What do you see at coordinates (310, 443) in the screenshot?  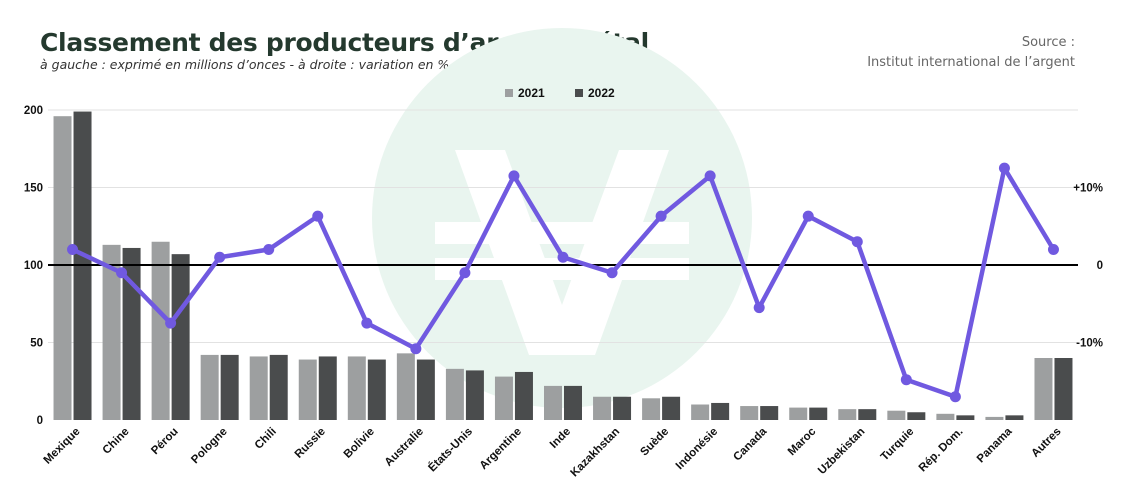 I see `x-tick-label: Russie` at bounding box center [310, 443].